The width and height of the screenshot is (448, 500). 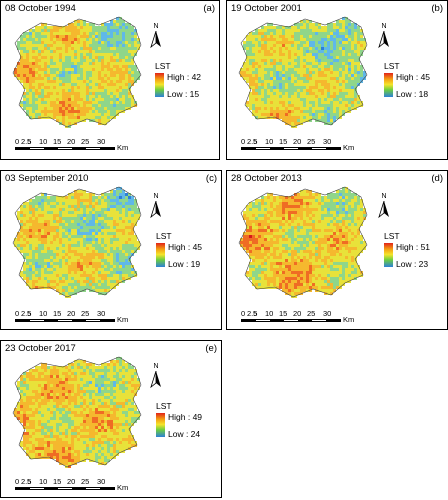 What do you see at coordinates (47, 178) in the screenshot?
I see `panel-date: 03 September 2010` at bounding box center [47, 178].